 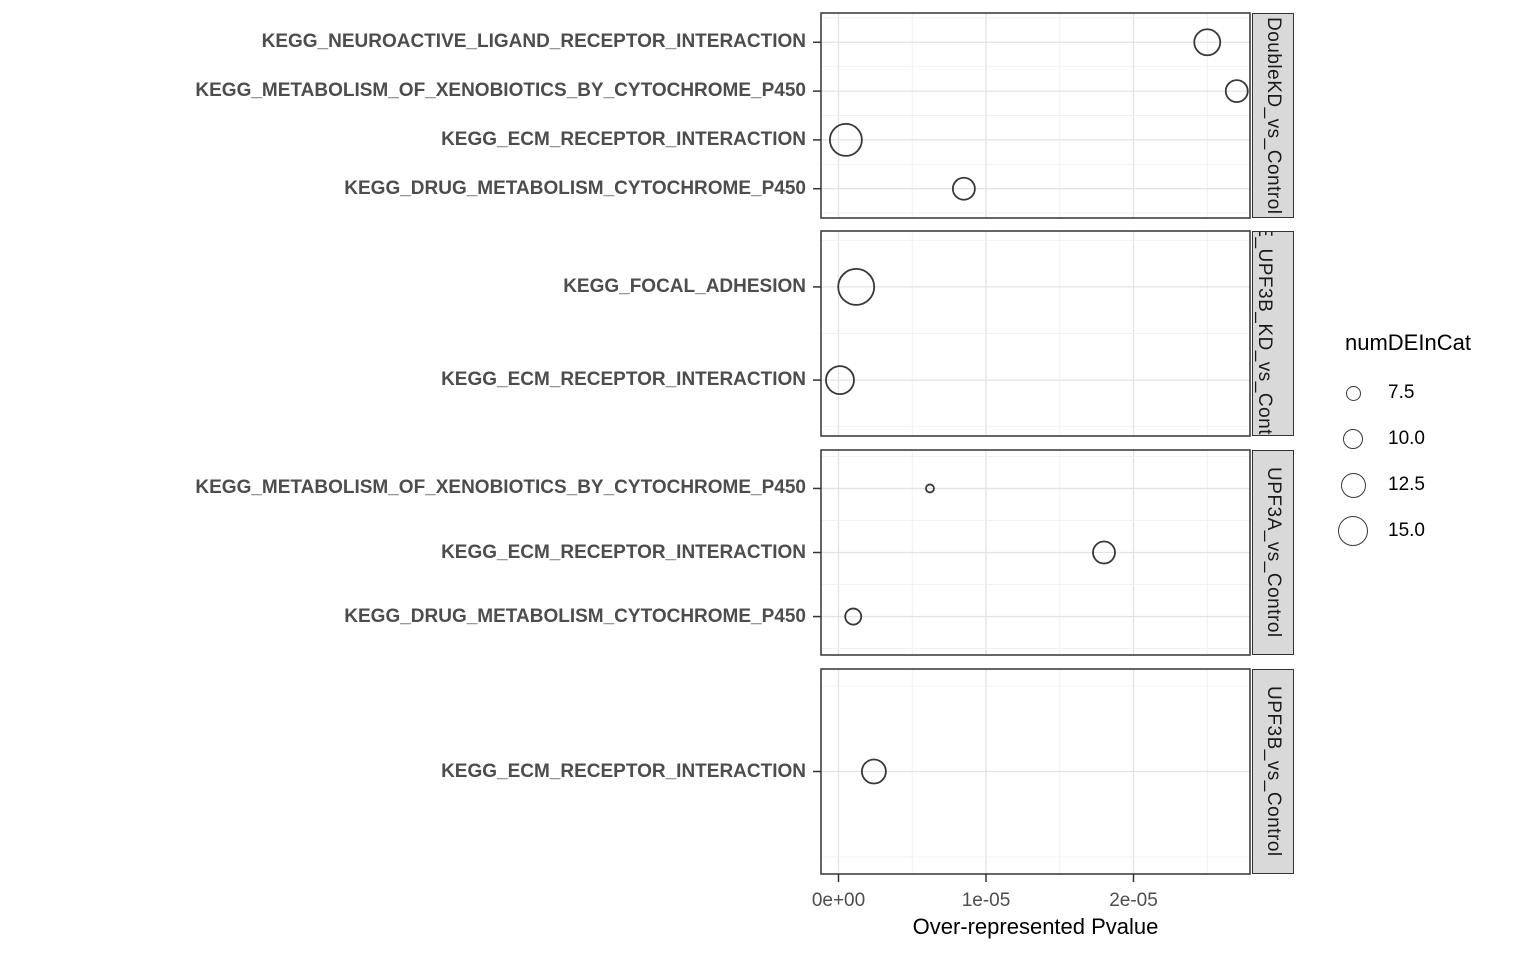 I want to click on facet-strip-label: OE_UPF3B_KD_vs_Control, so click(x=1264, y=333).